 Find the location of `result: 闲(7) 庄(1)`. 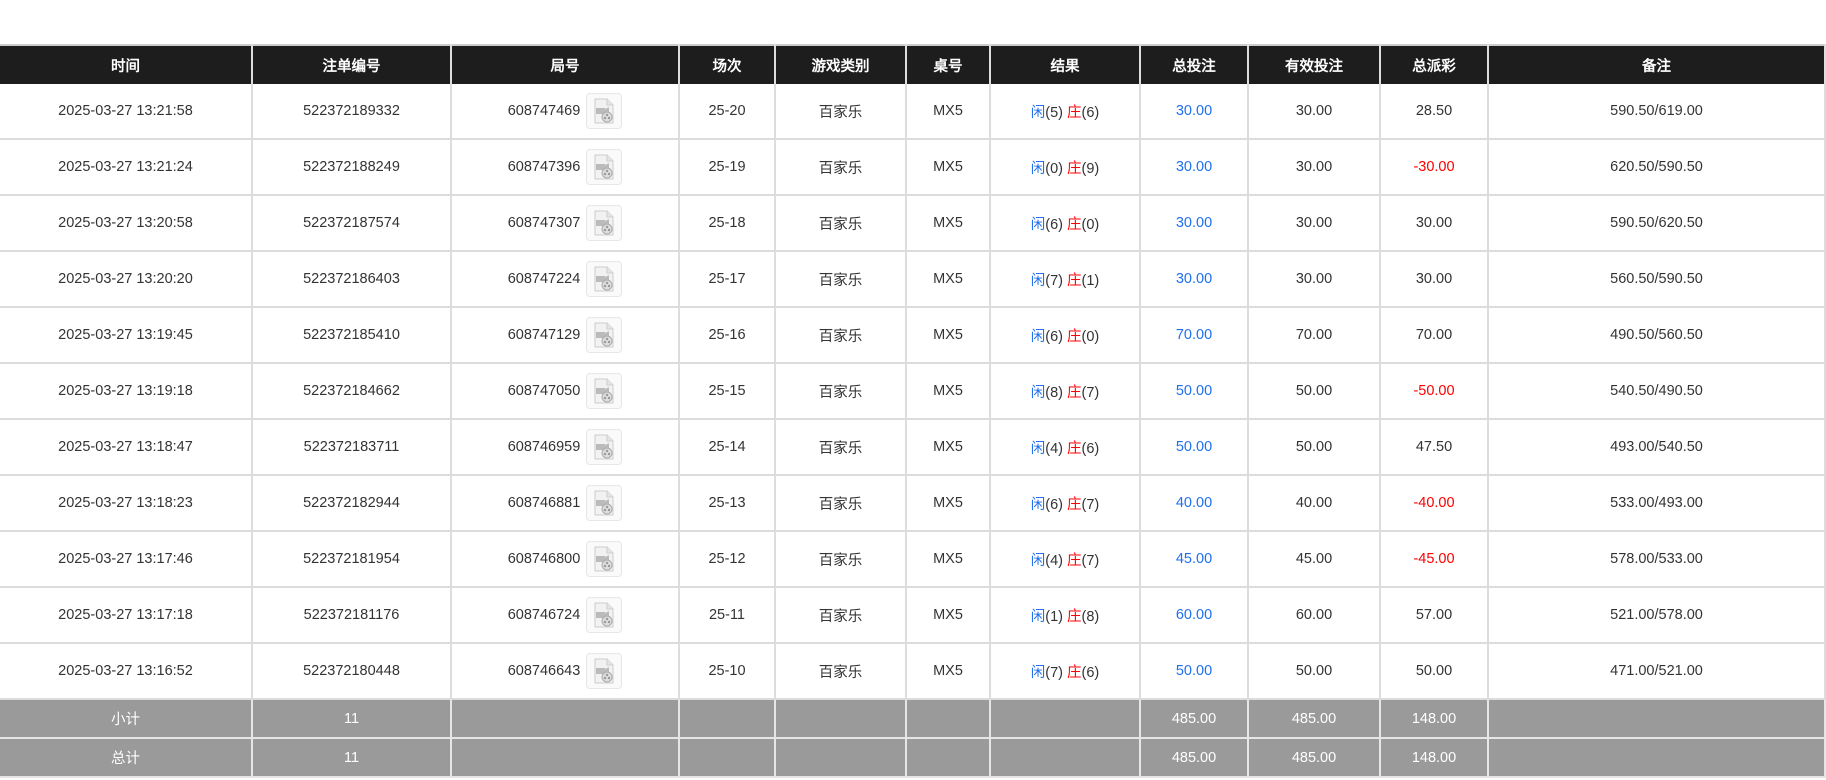

result: 闲(7) 庄(1) is located at coordinates (1065, 279).